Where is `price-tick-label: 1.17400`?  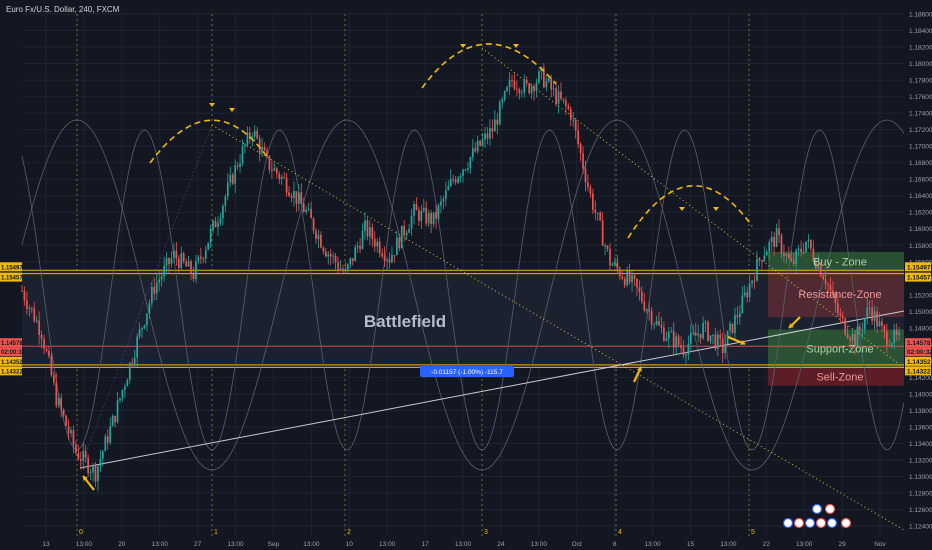
price-tick-label: 1.17400 is located at coordinates (920, 114).